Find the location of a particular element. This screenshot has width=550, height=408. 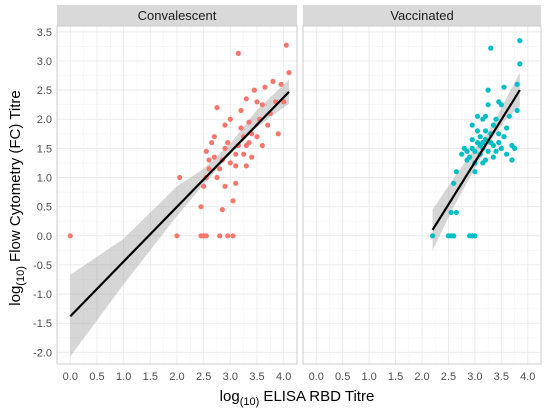

y-tick-label: 2.5 is located at coordinates (44, 91).